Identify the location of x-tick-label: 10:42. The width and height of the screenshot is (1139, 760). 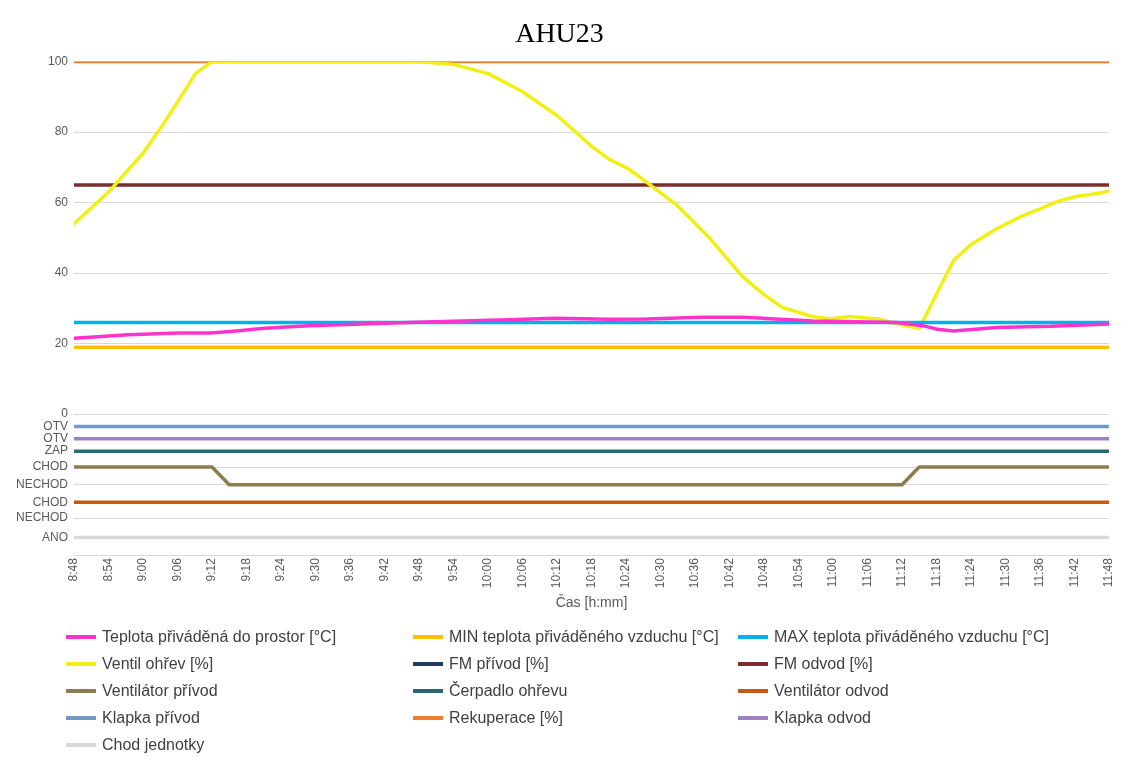
(728, 573).